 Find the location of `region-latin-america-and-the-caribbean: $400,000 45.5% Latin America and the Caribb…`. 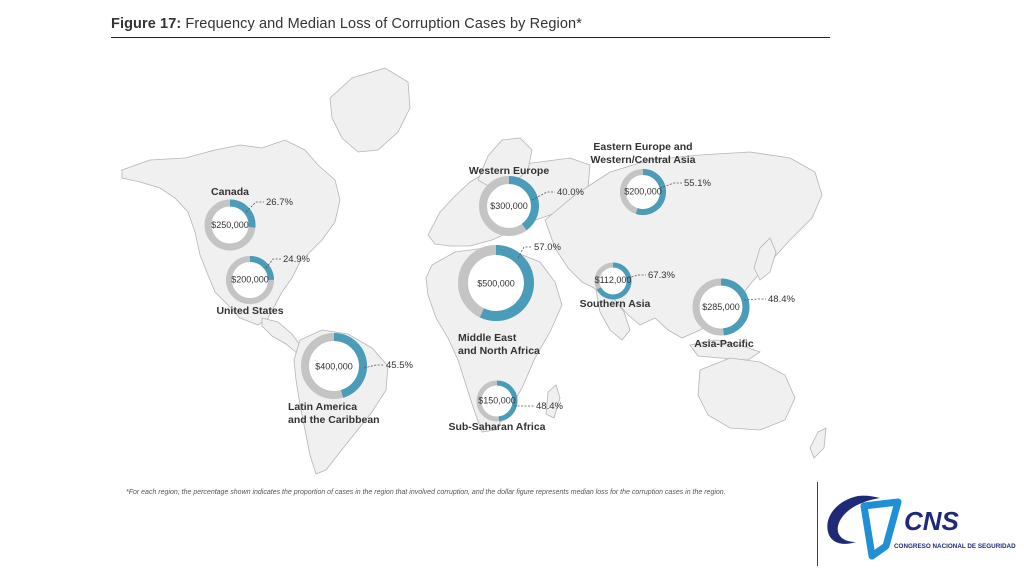

region-latin-america-and-the-caribbean: $400,000 45.5% Latin America and the Caribb… is located at coordinates (350, 379).